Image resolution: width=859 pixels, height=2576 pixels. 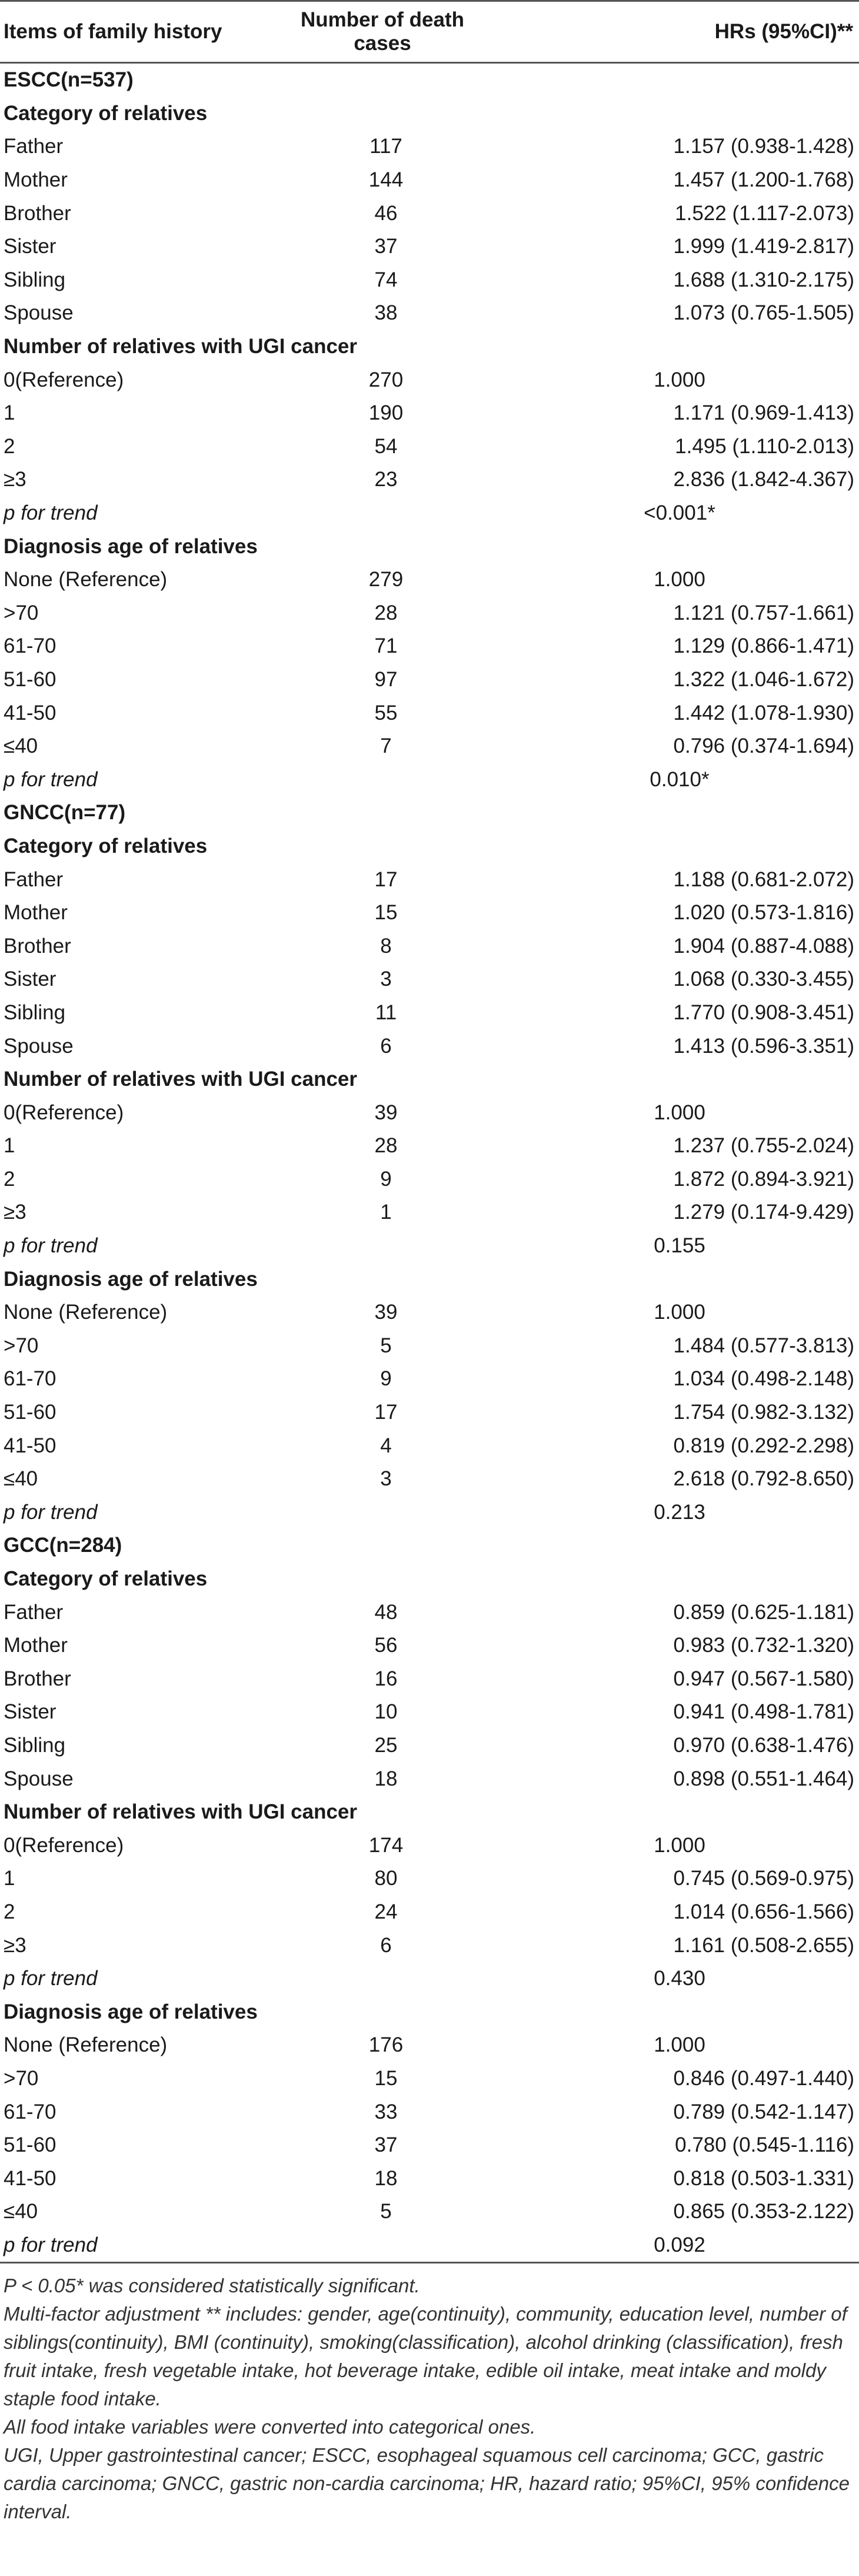 I want to click on section-row: ESCC(n=537), so click(x=429, y=80).